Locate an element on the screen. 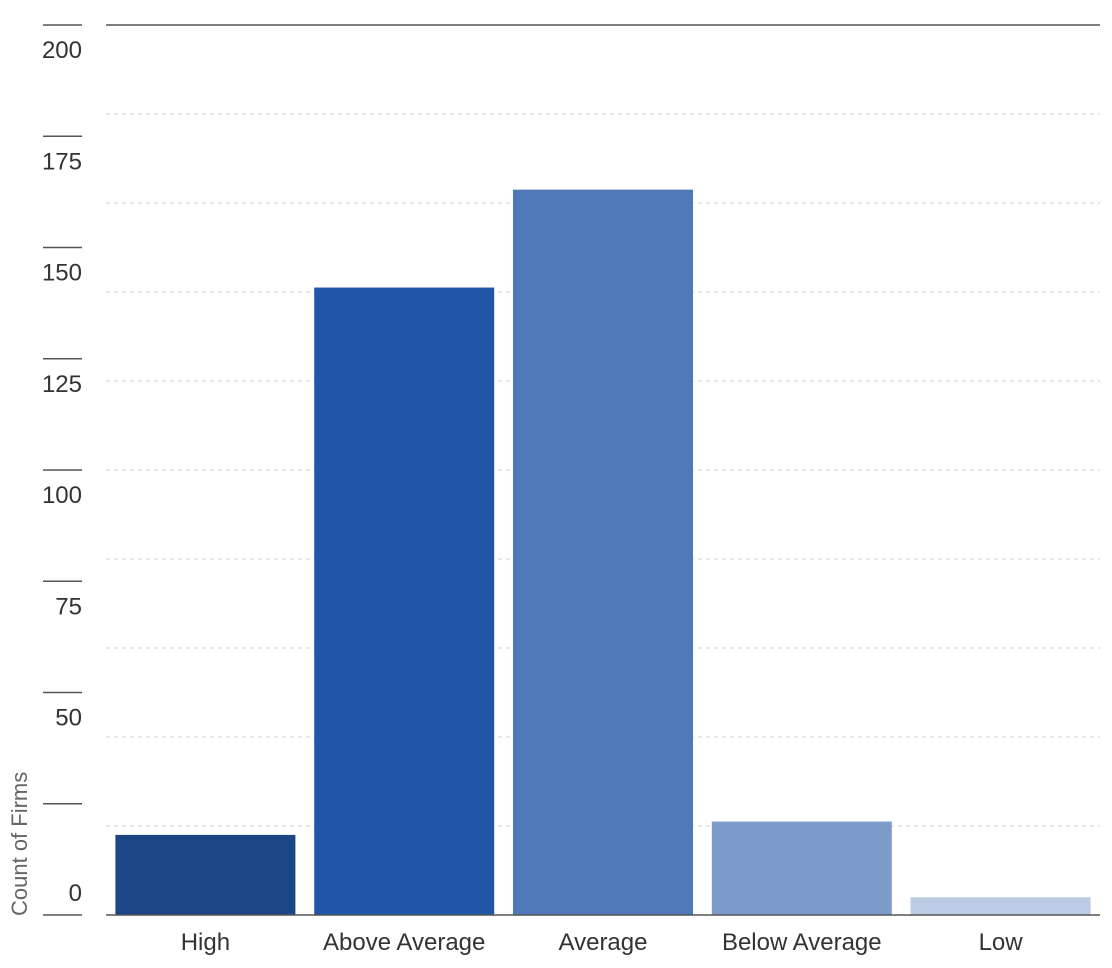  y-tick-label: 125 is located at coordinates (62, 384).